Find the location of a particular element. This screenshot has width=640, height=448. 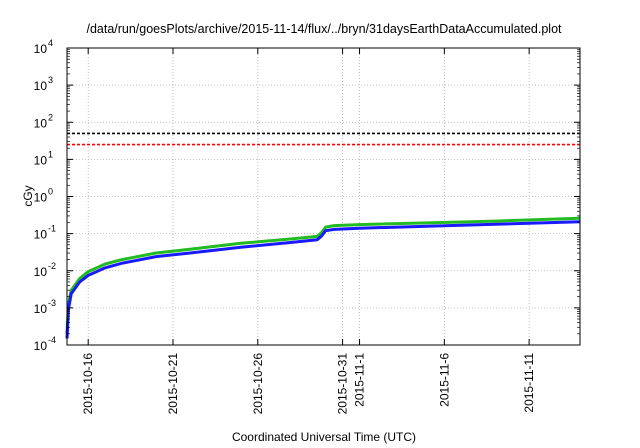

x-tick-label: 2015-10-21 is located at coordinates (173, 384).